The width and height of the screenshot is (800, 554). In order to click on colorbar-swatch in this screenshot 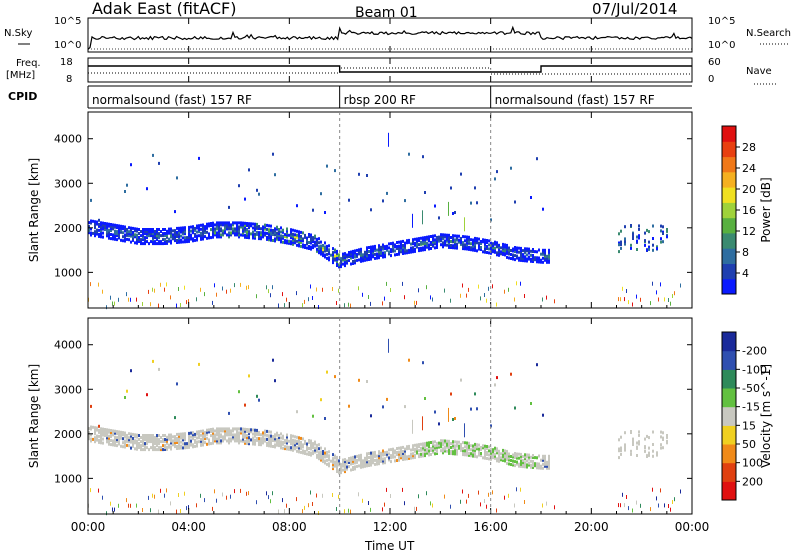, I will do `click(729, 472)`.